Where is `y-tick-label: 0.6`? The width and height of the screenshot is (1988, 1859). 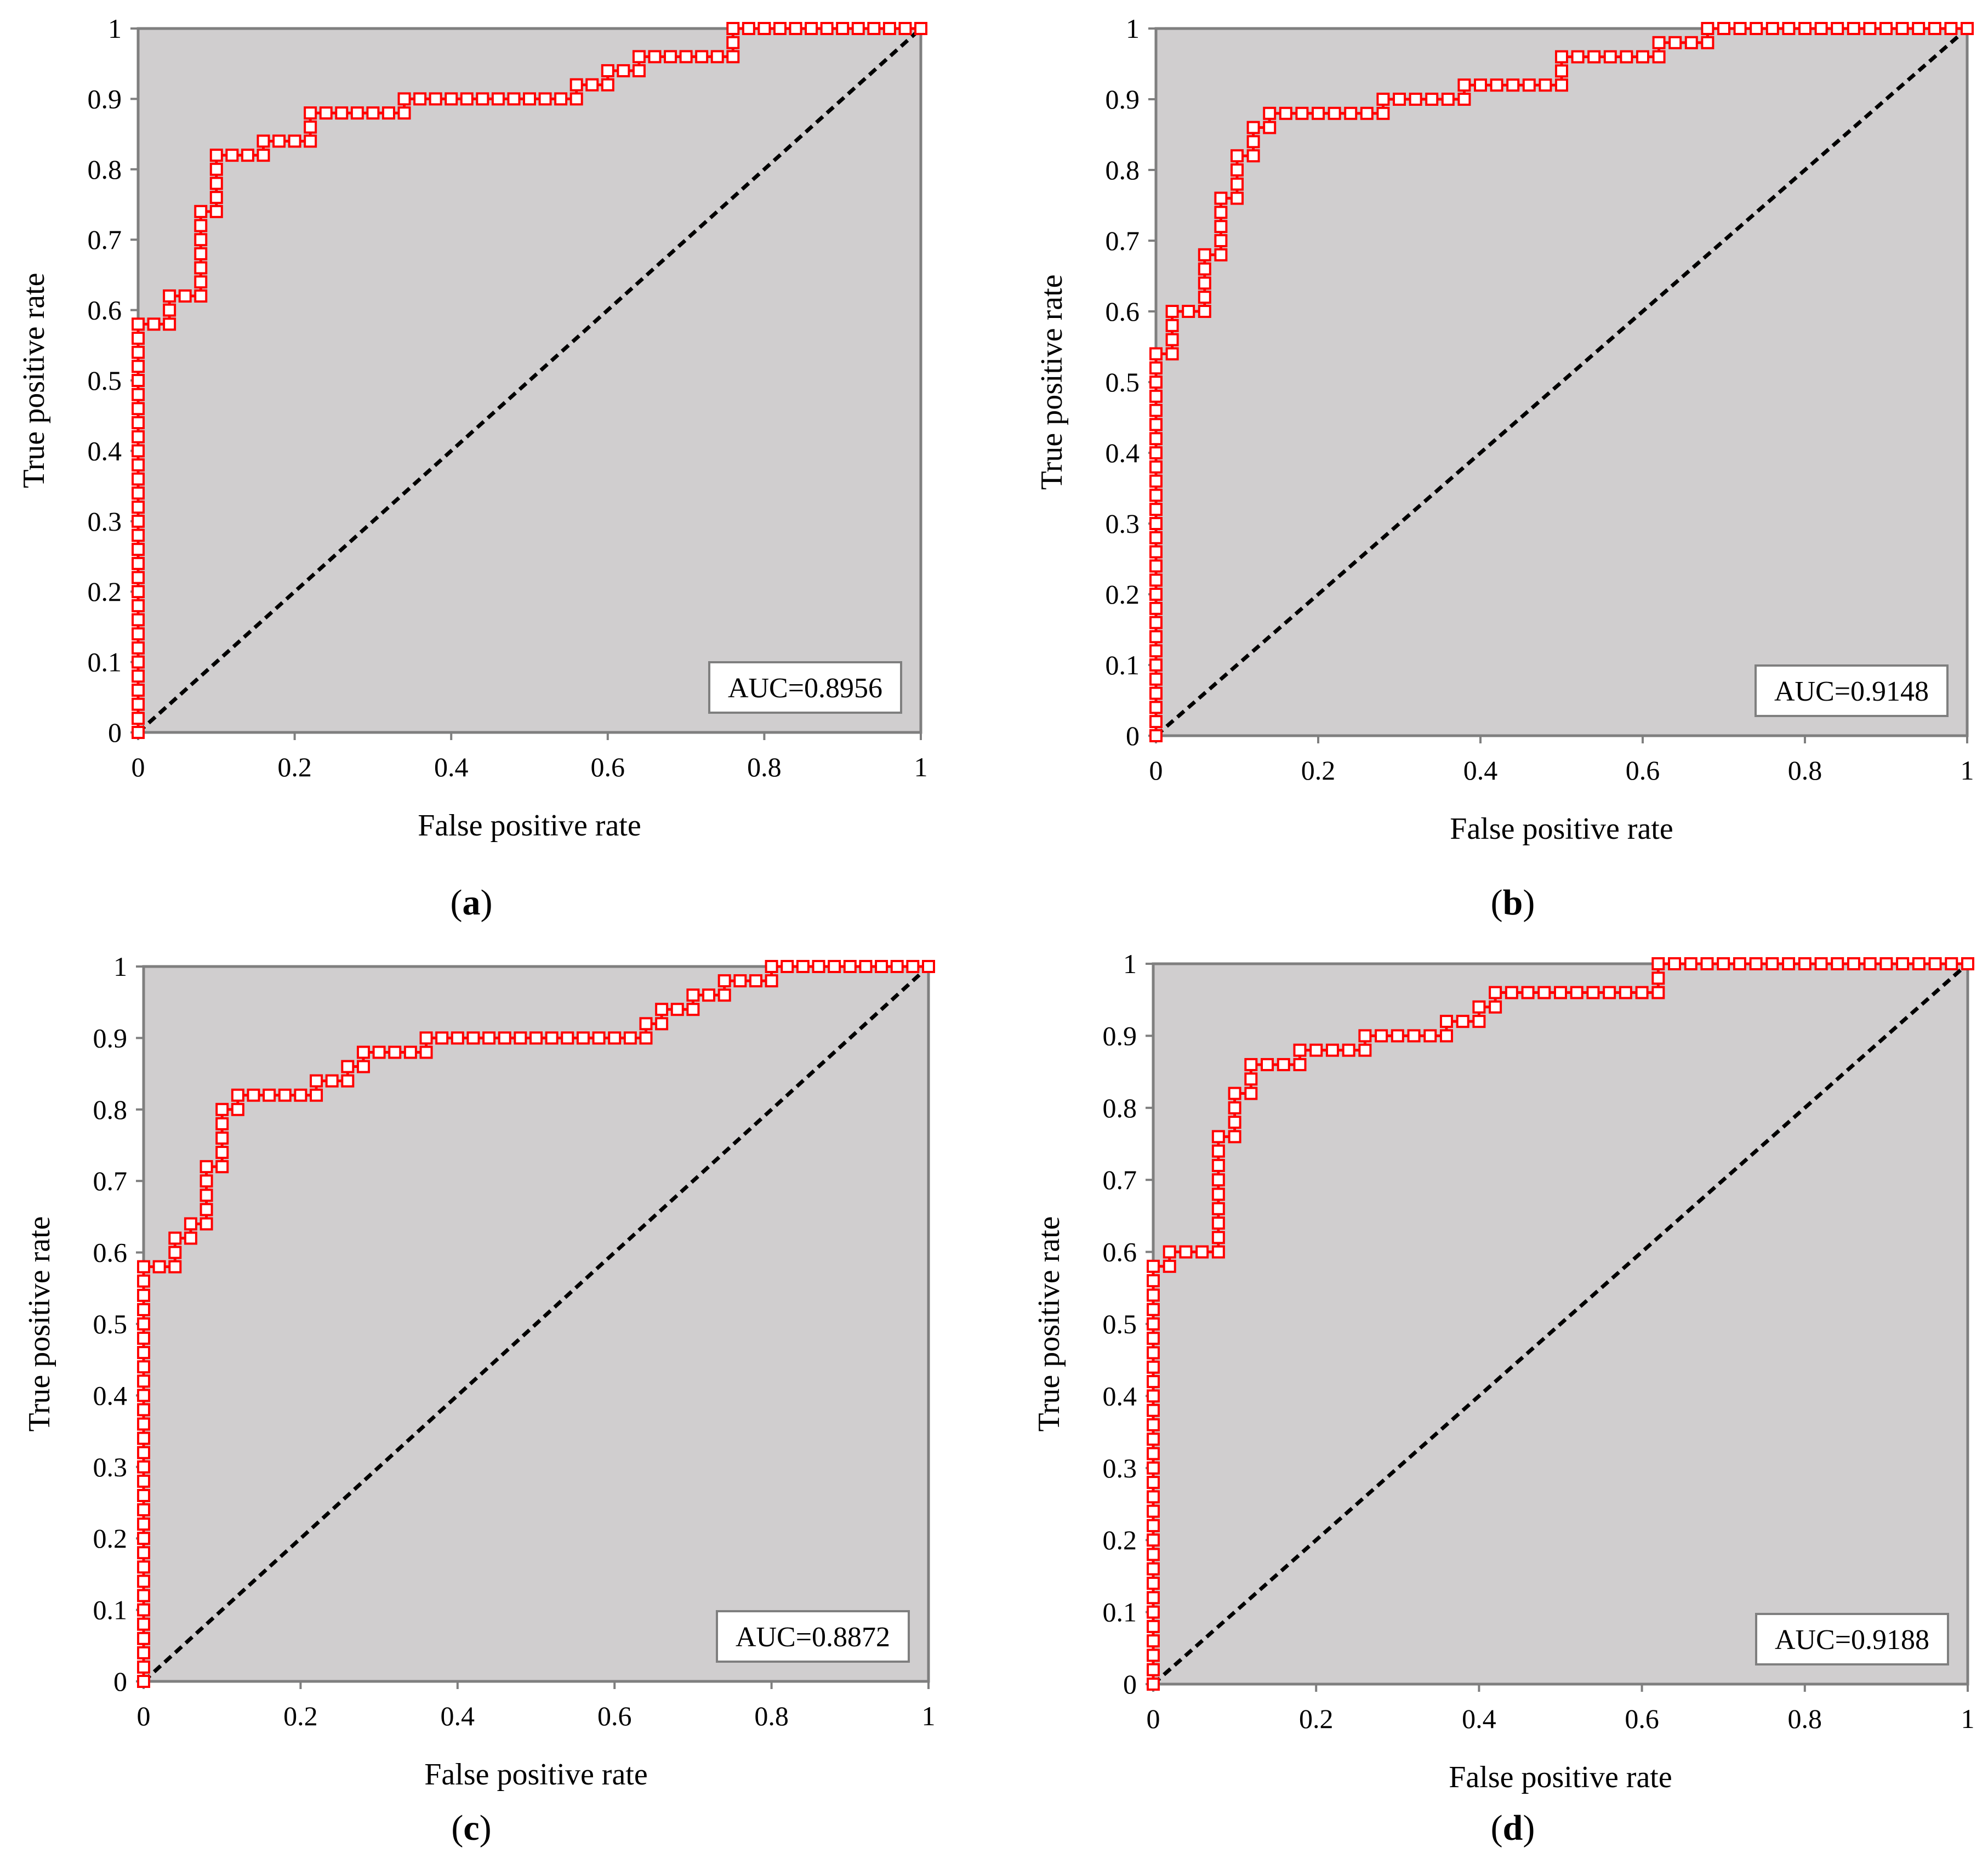
y-tick-label: 0.6 is located at coordinates (110, 1252).